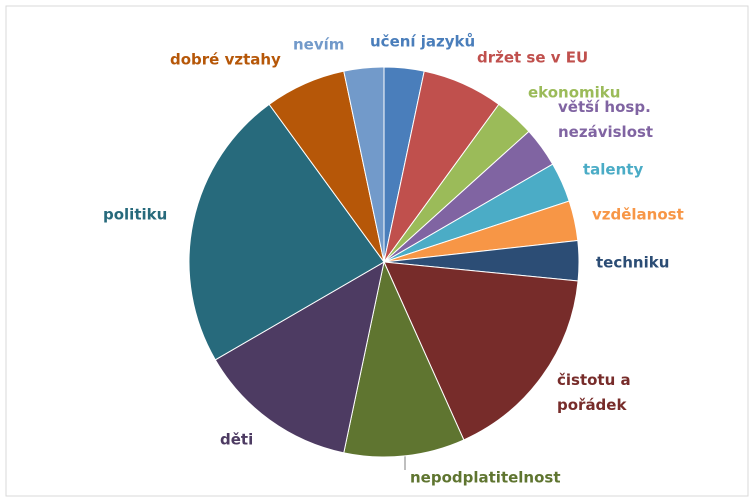 The image size is (755, 503). Describe the element at coordinates (485, 478) in the screenshot. I see `slice-label: nepodplatitelnost` at that location.